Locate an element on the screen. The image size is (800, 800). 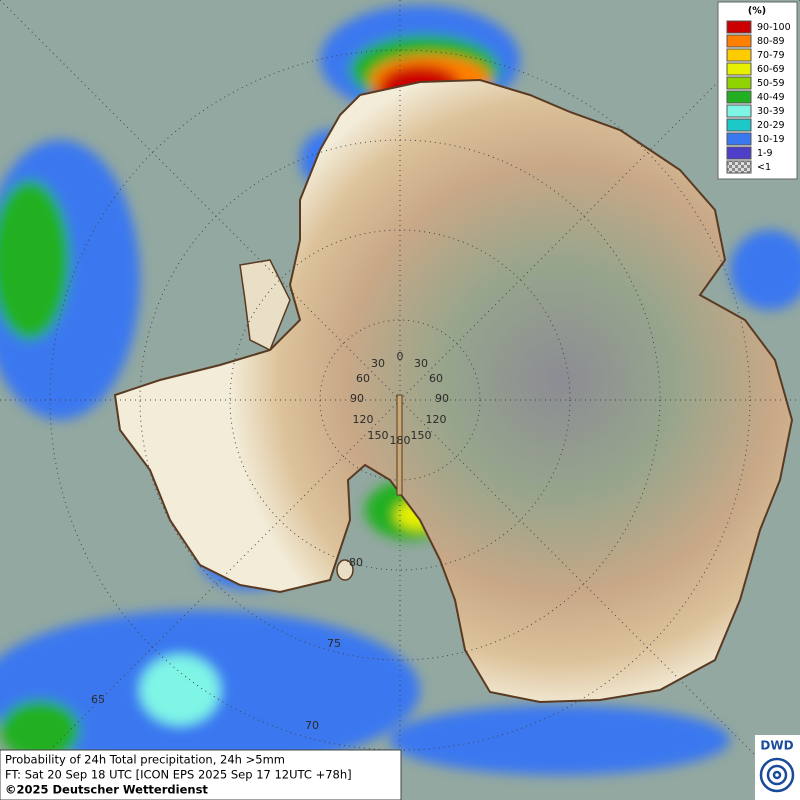
logo-text: DWD is located at coordinates (776, 746).